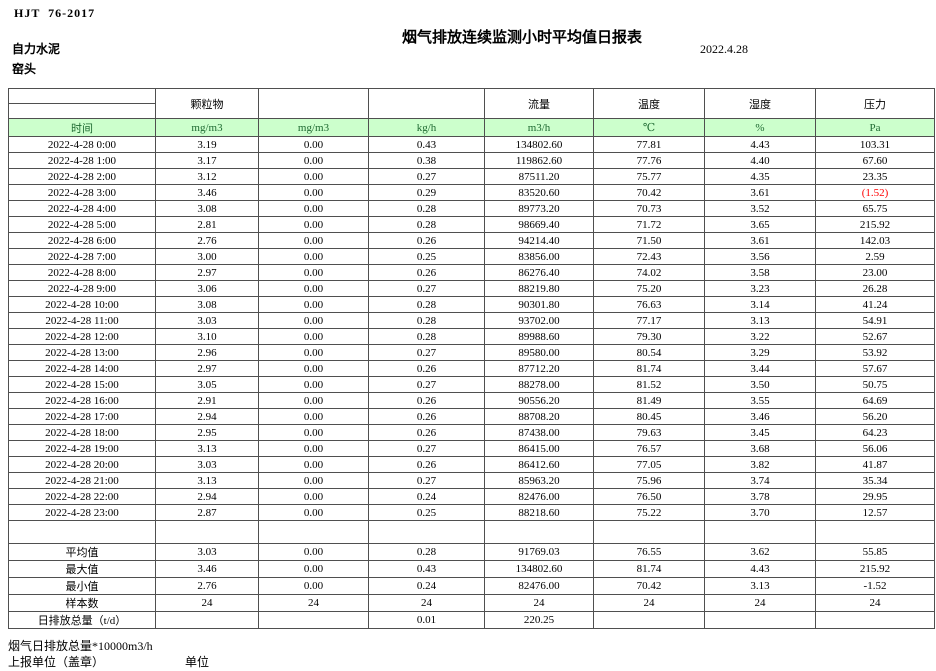 Image resolution: width=936 pixels, height=671 pixels. I want to click on header-temperature: 温度, so click(649, 103).